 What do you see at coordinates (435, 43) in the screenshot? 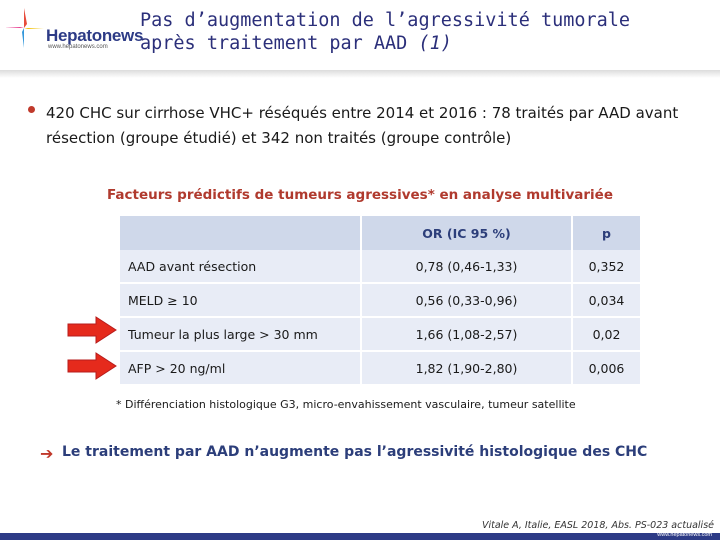
I see `slide-title-reference: (1)` at bounding box center [435, 43].